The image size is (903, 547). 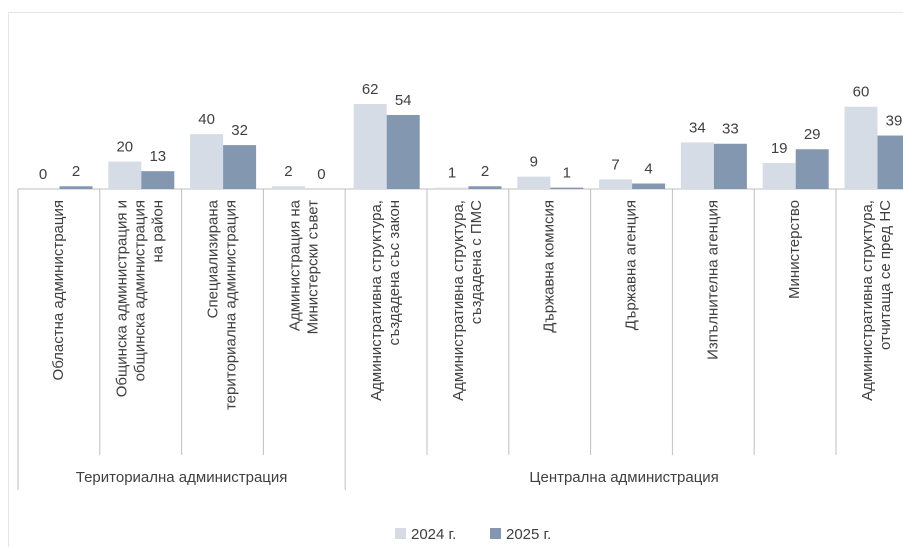 I want to click on value-label: 7, so click(x=615, y=164).